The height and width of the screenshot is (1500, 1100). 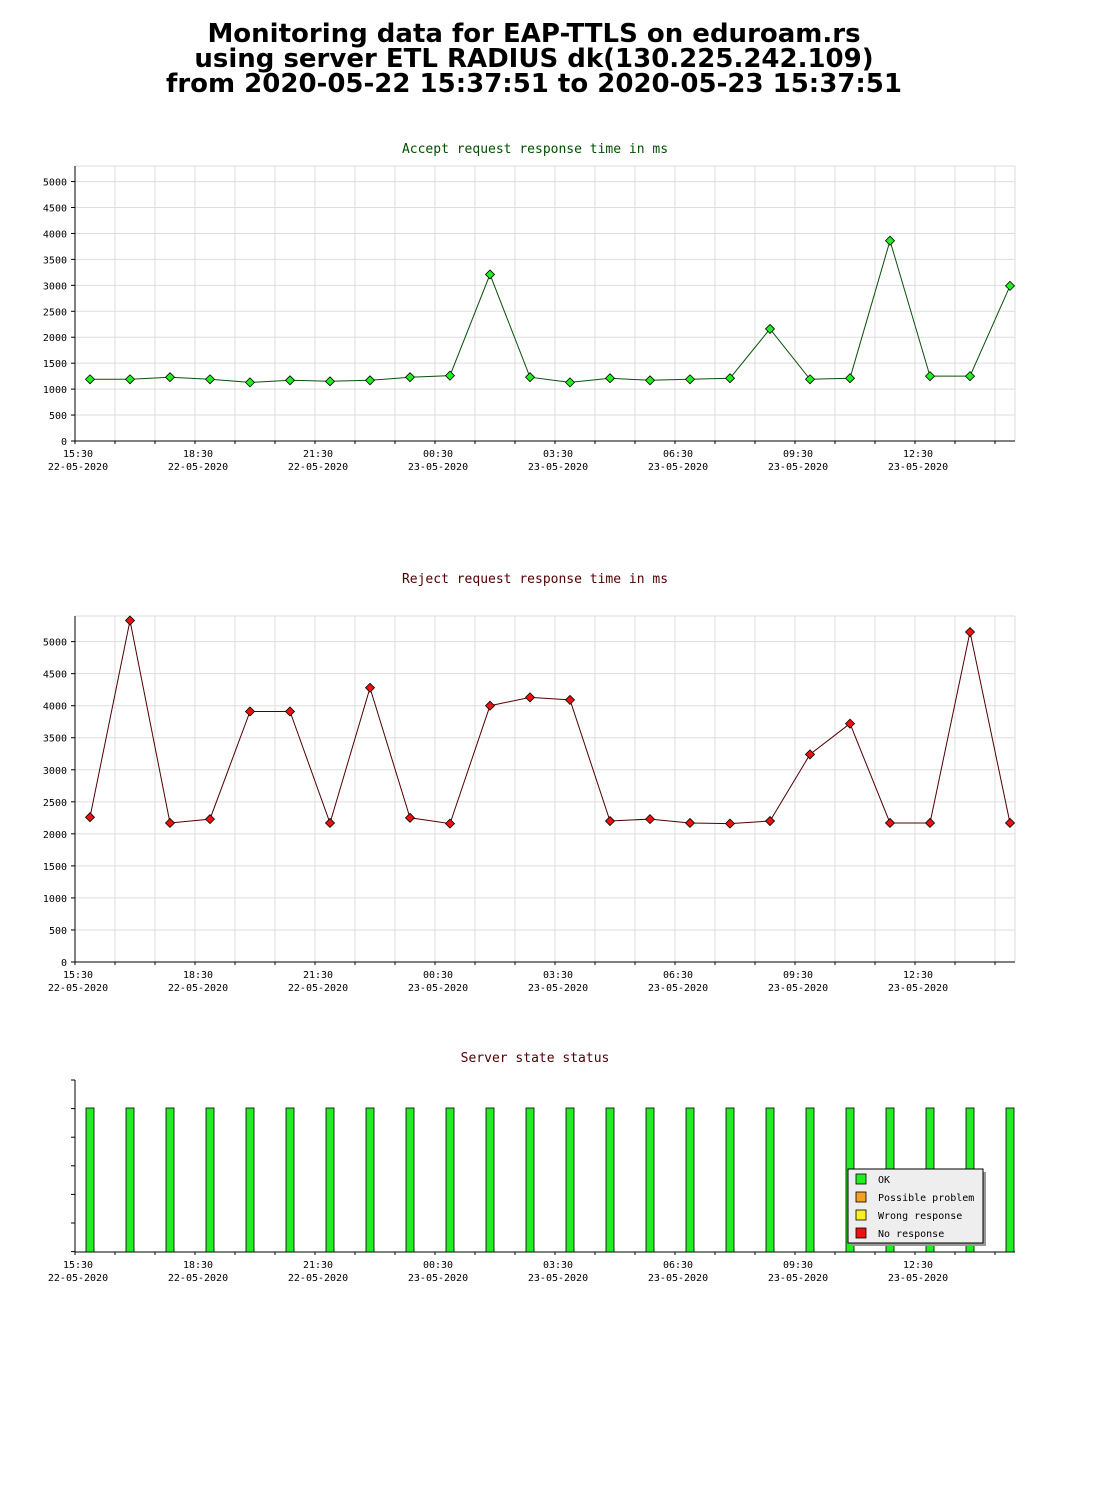 I want to click on accept-x-tick-date: 22-05-2020, so click(x=198, y=467).